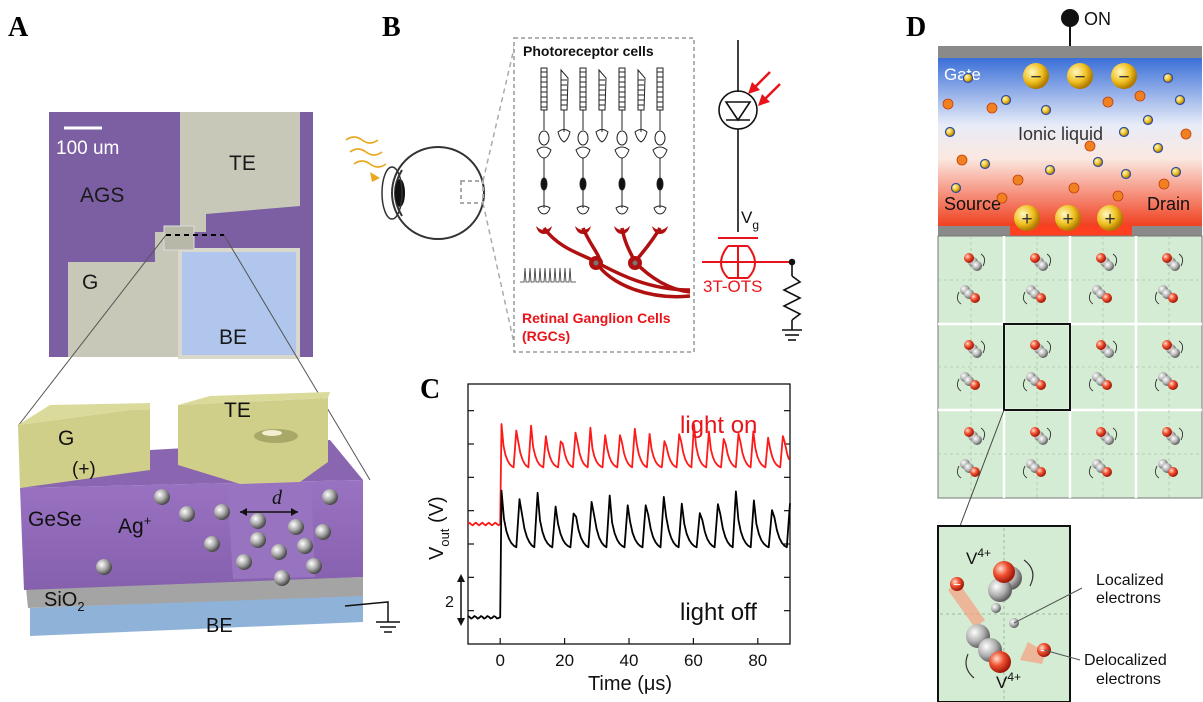  Describe the element at coordinates (764, 88) in the screenshot. I see `light-arrows-icon` at that location.